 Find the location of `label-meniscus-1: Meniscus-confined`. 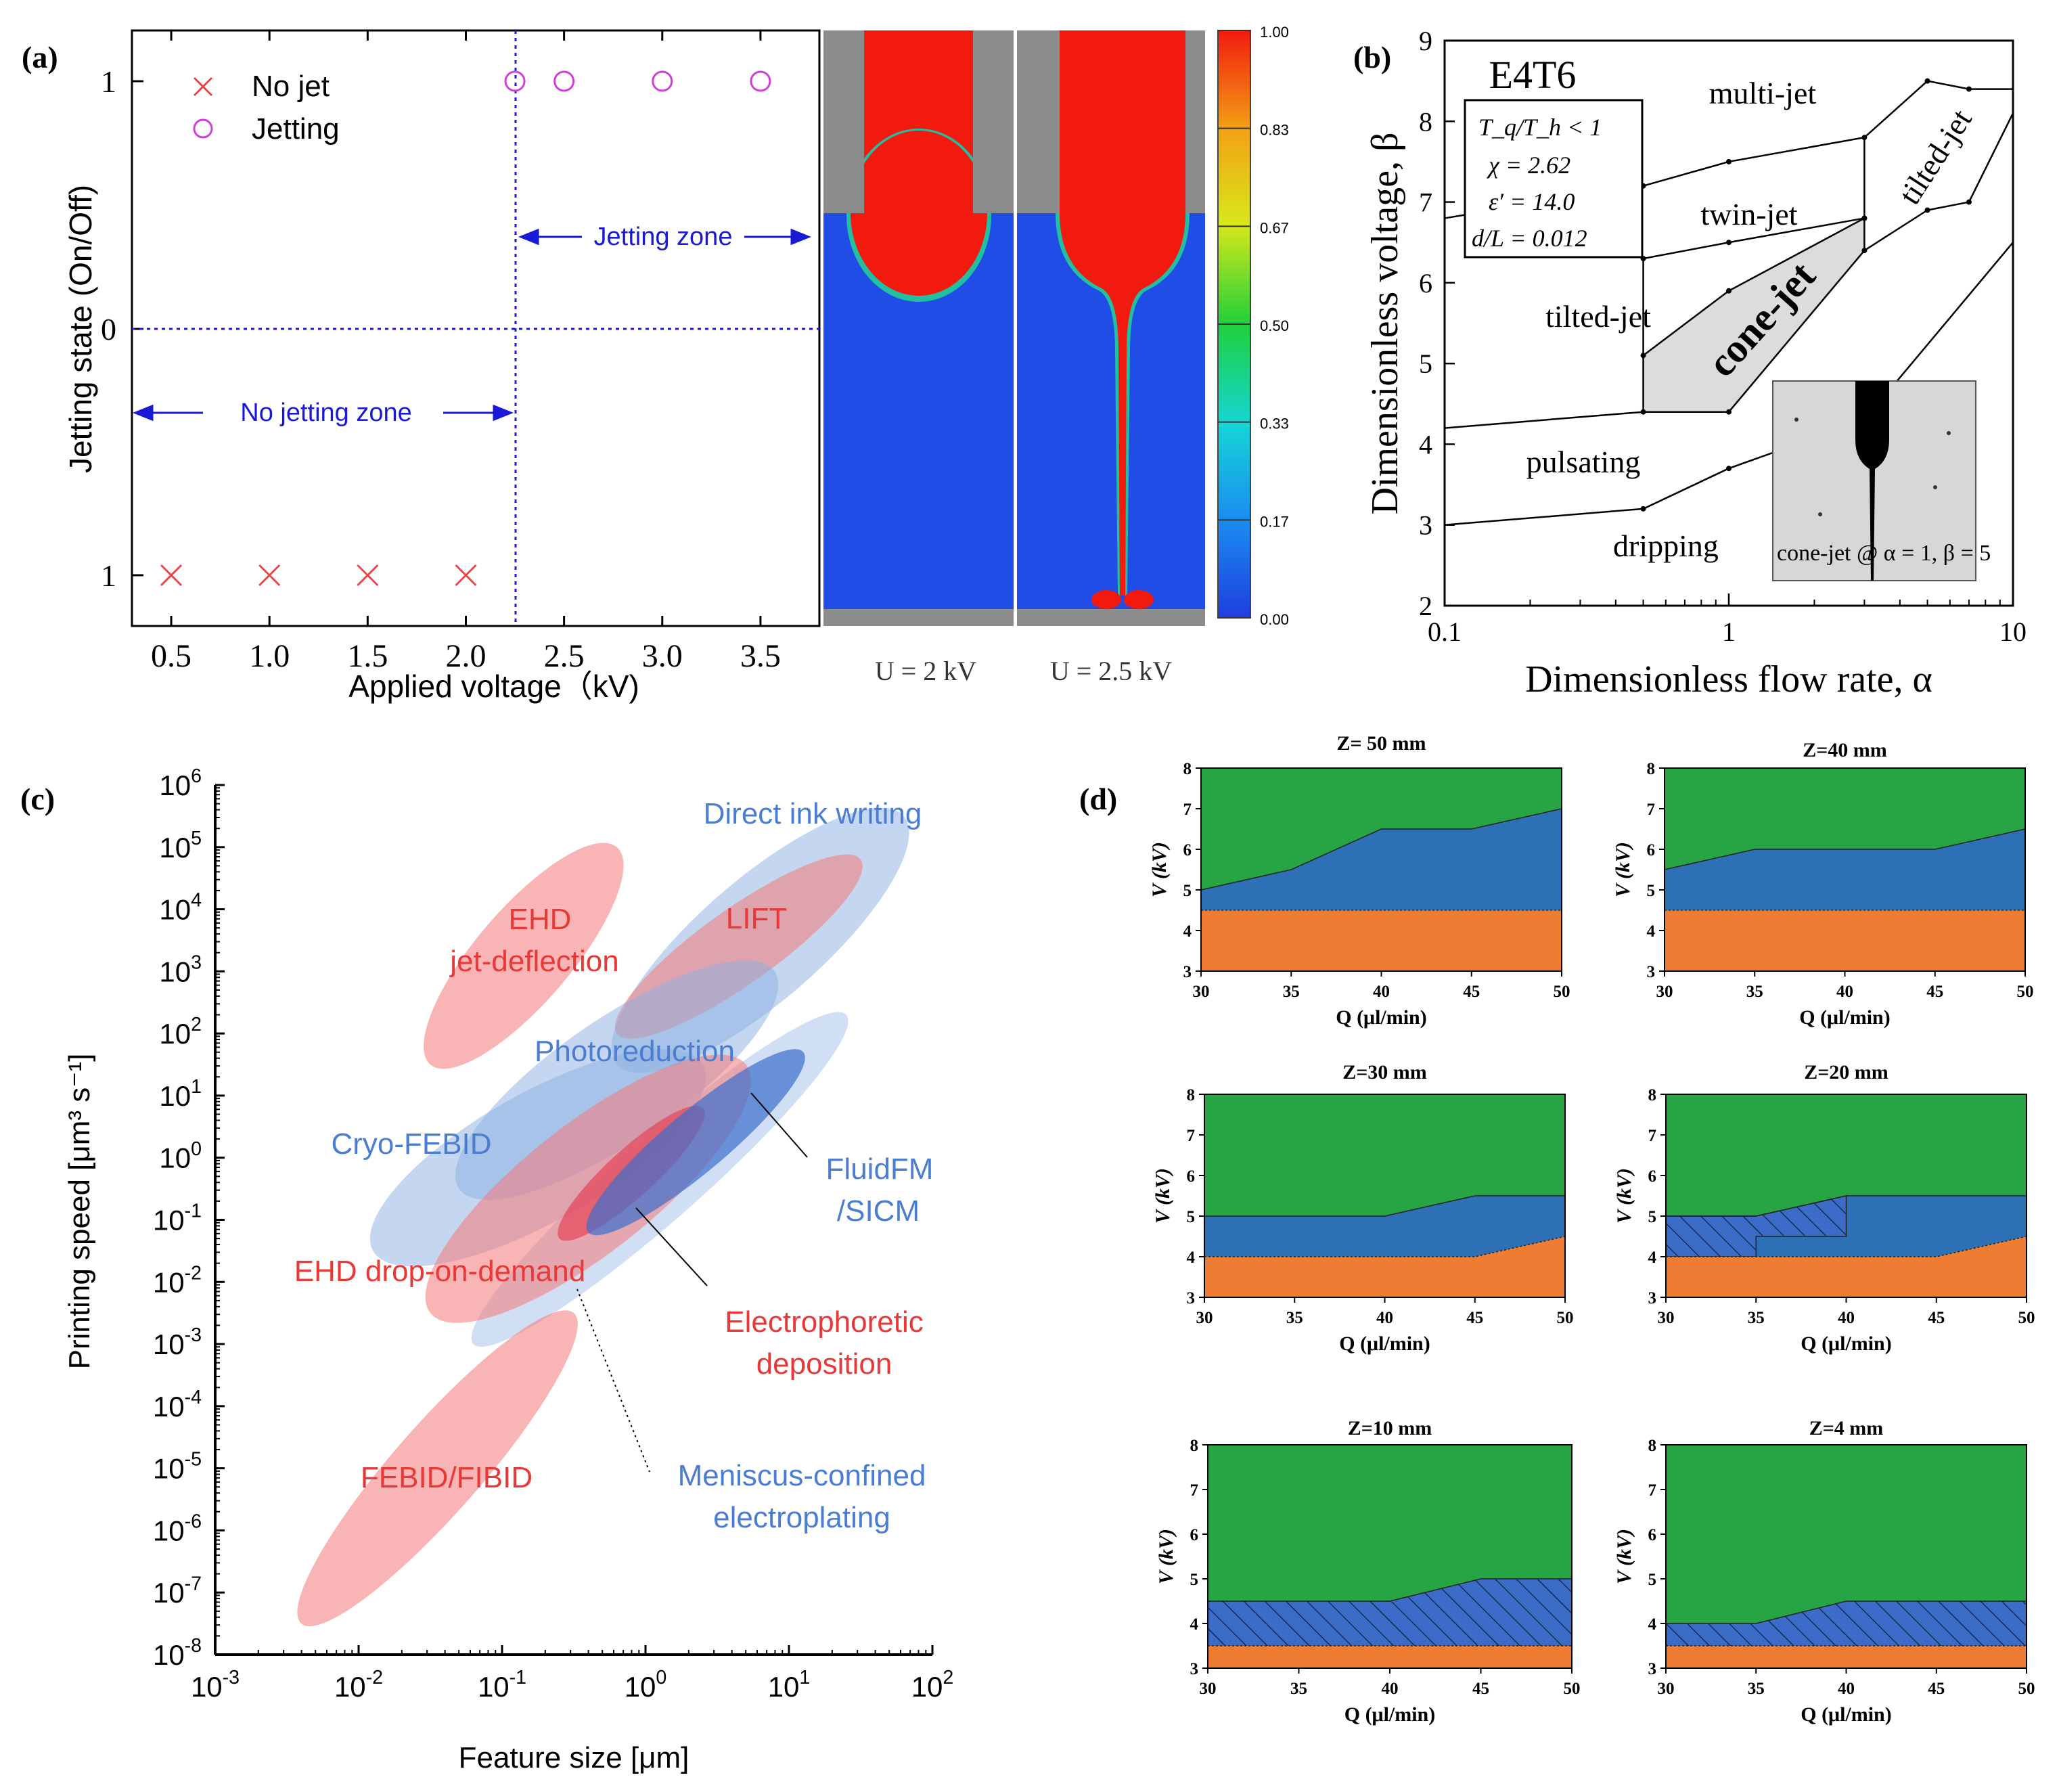

label-meniscus-1: Meniscus-confined is located at coordinates (802, 1475).